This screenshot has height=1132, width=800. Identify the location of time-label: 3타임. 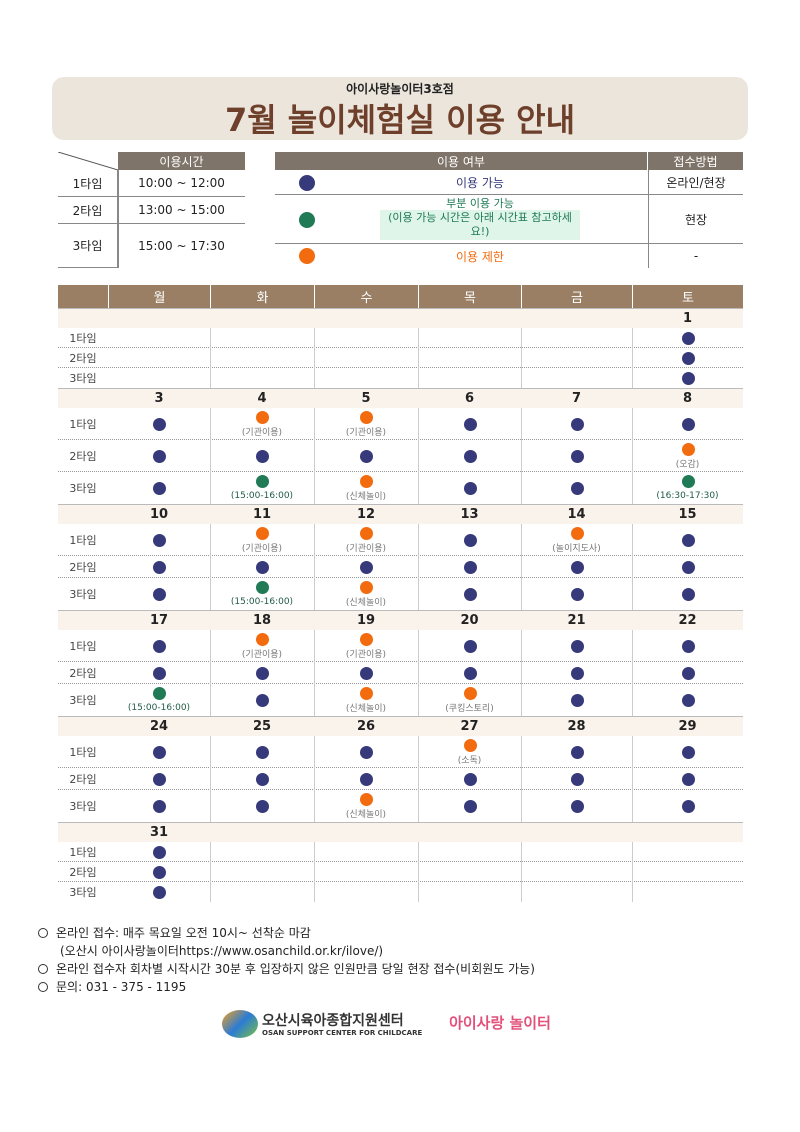
(88, 246).